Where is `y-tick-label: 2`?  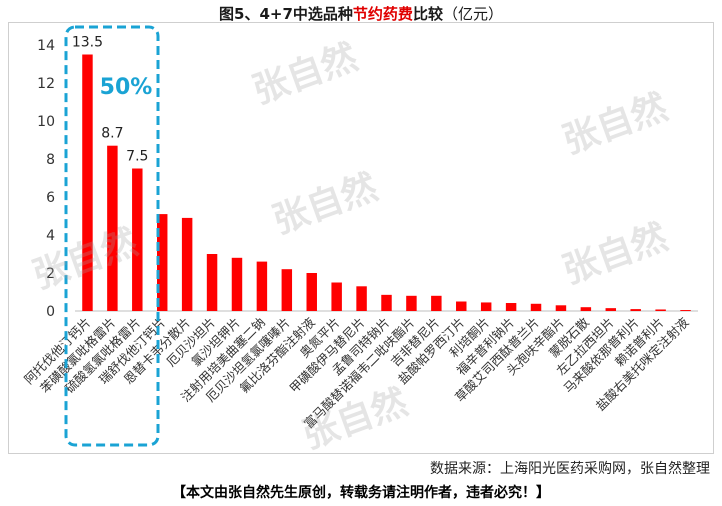
y-tick-label: 2 is located at coordinates (50, 274).